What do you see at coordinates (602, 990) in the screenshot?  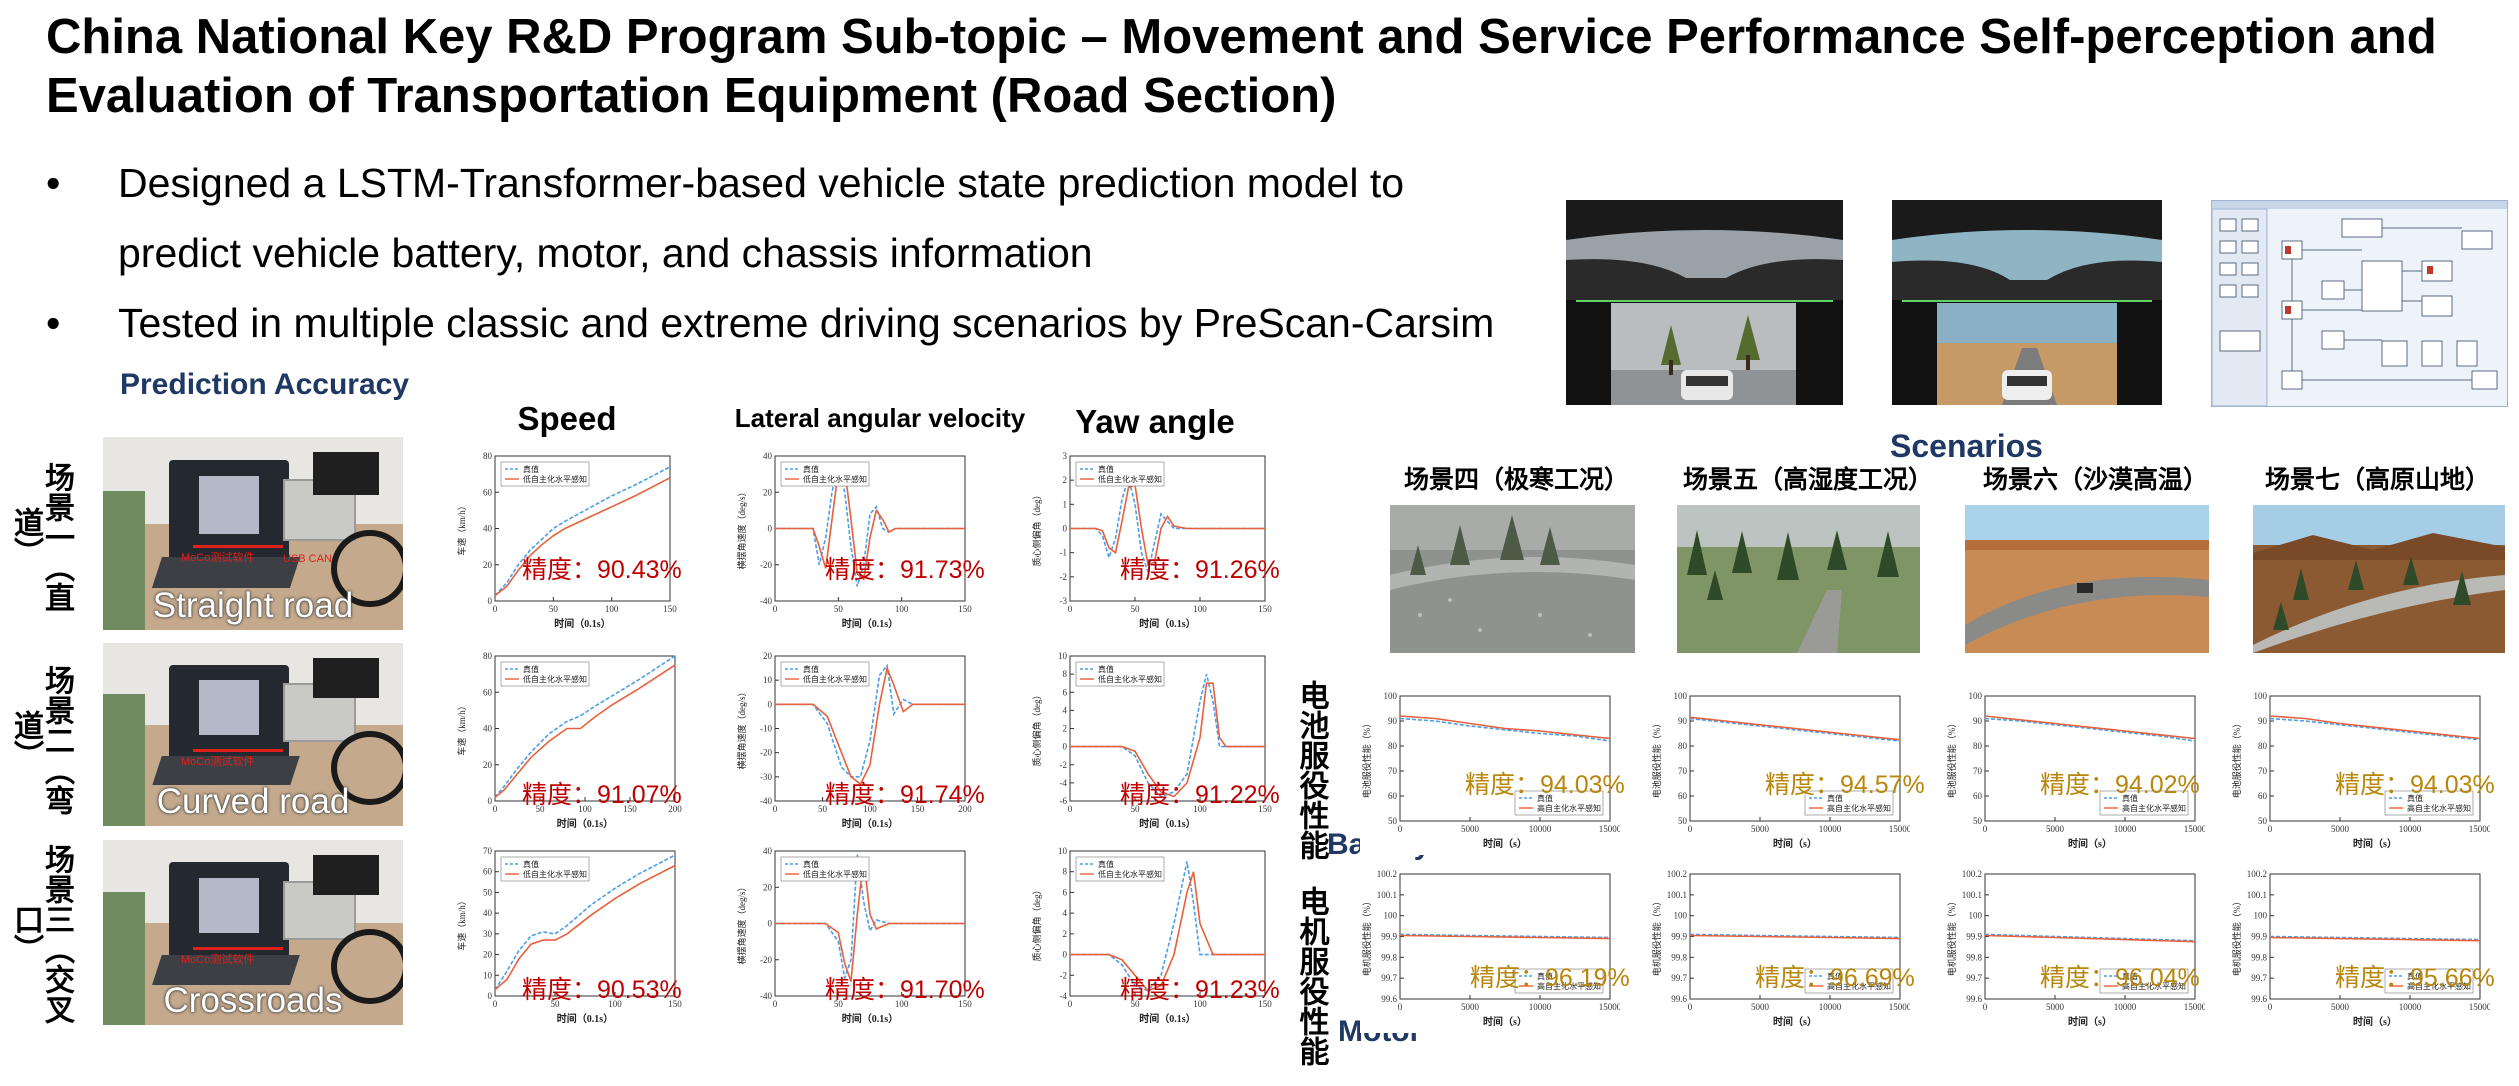 I see `accuracy-label: 精度：90.53%` at bounding box center [602, 990].